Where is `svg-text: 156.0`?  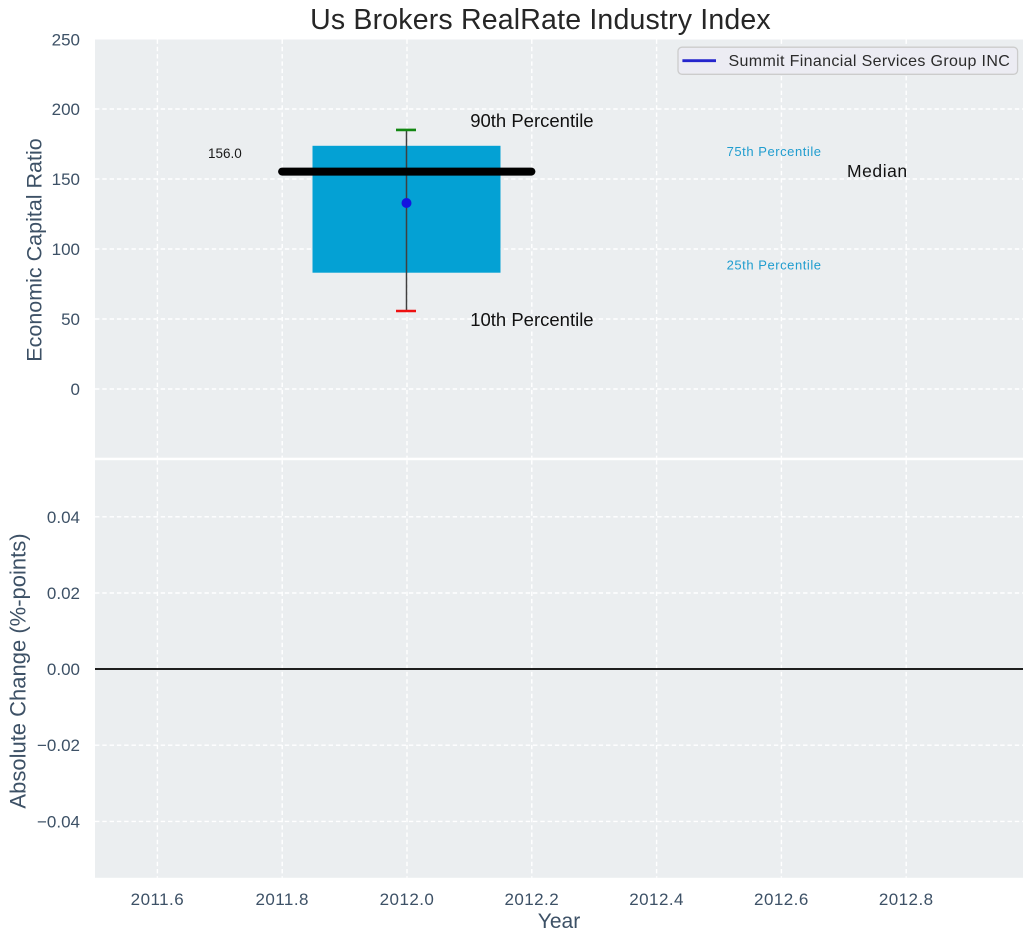 svg-text: 156.0 is located at coordinates (225, 153).